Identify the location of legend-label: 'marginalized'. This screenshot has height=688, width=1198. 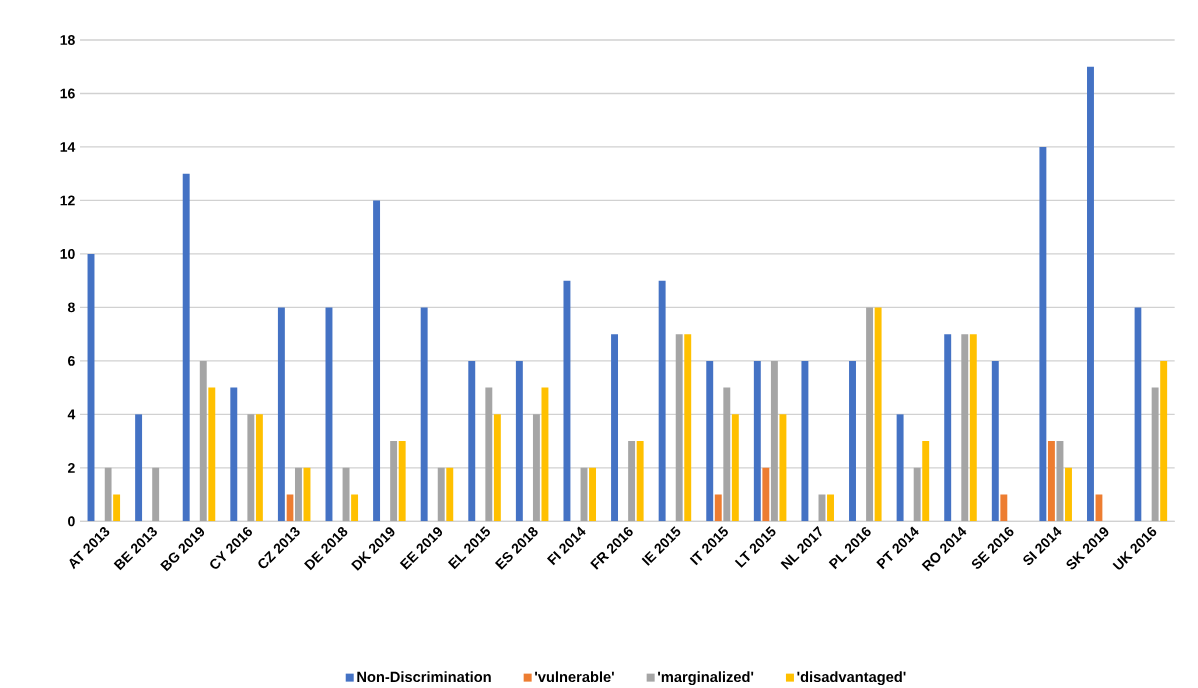
(706, 678).